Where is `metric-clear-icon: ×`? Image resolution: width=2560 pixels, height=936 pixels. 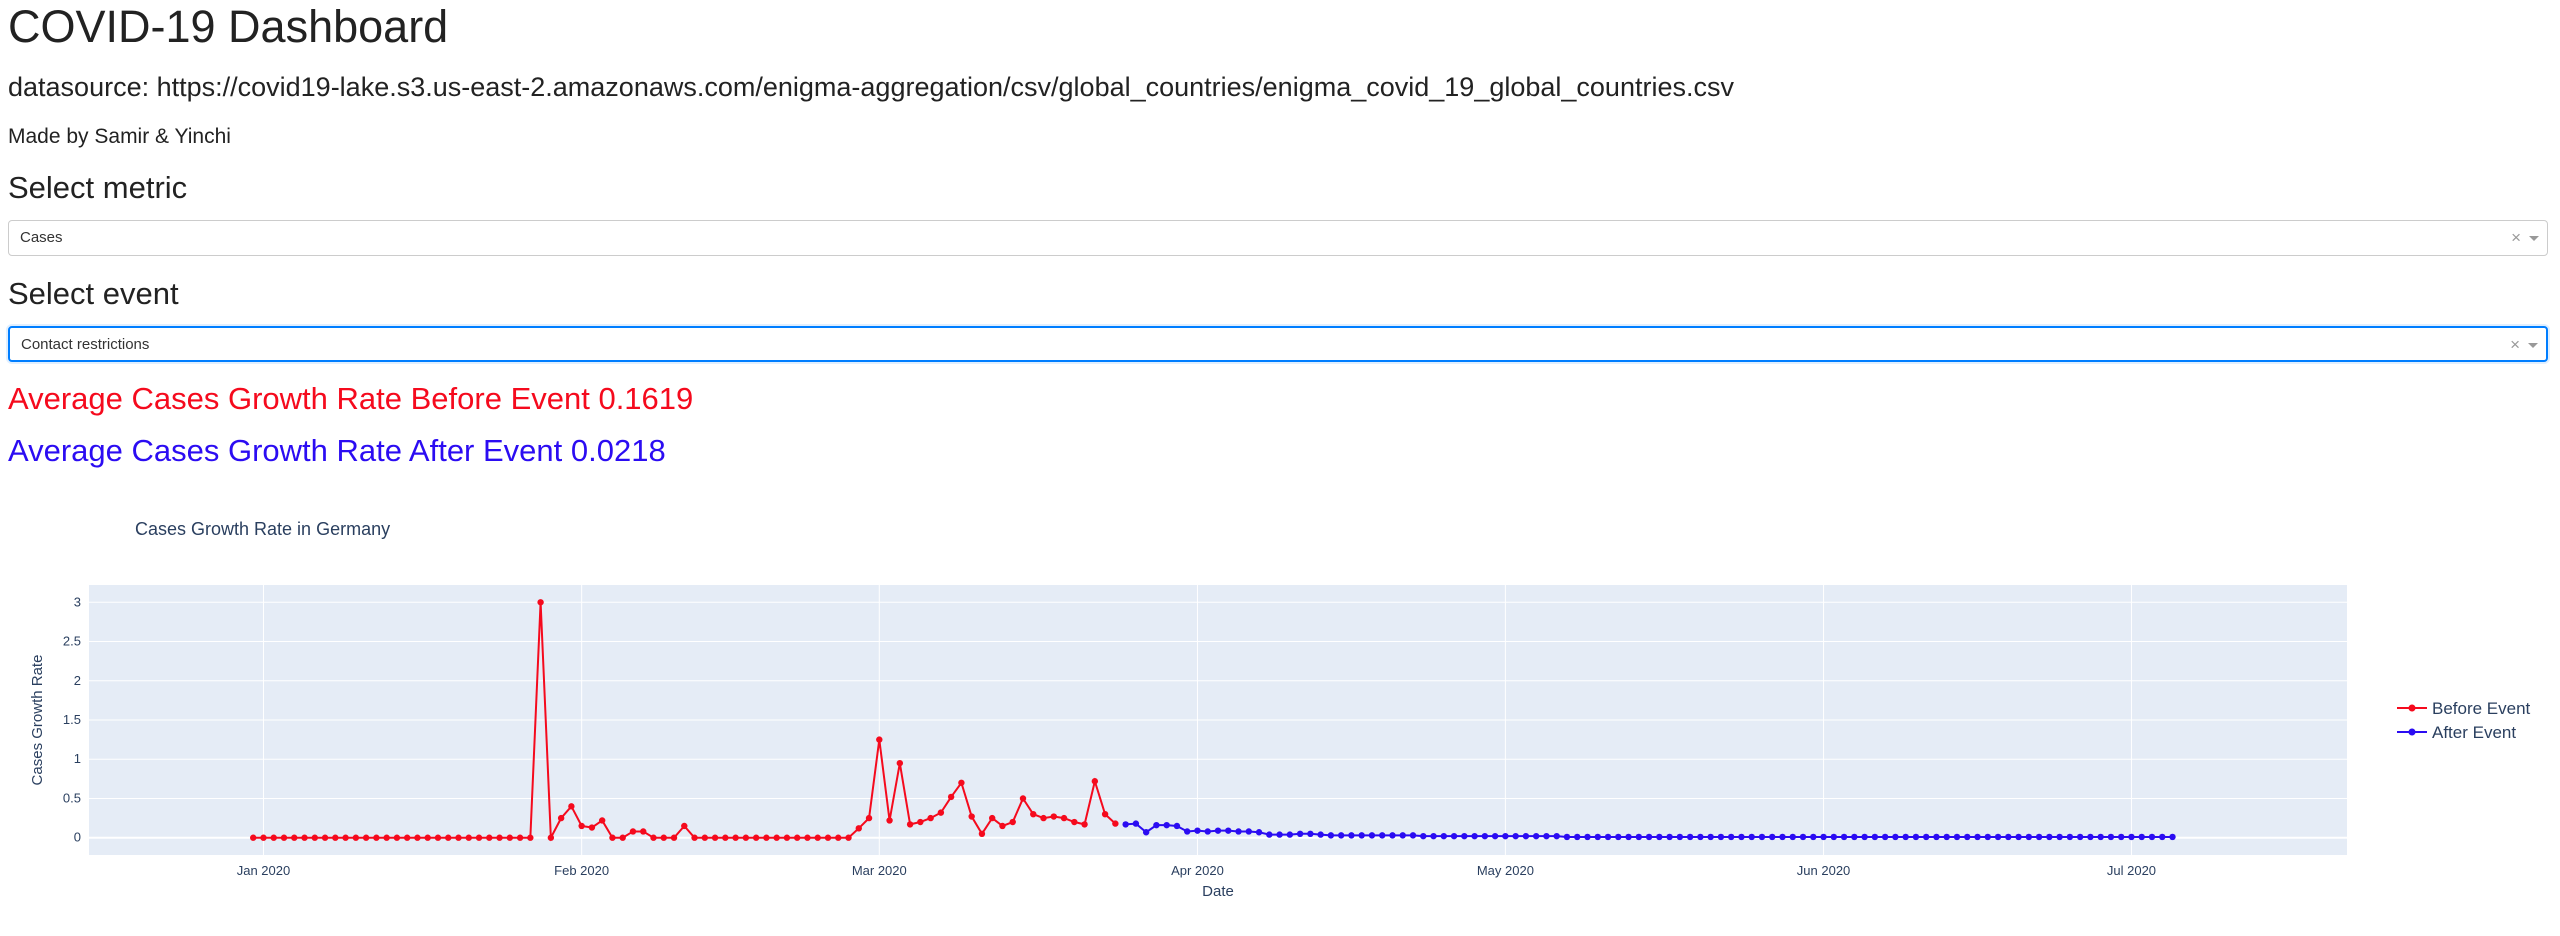
metric-clear-icon: × is located at coordinates (2516, 237).